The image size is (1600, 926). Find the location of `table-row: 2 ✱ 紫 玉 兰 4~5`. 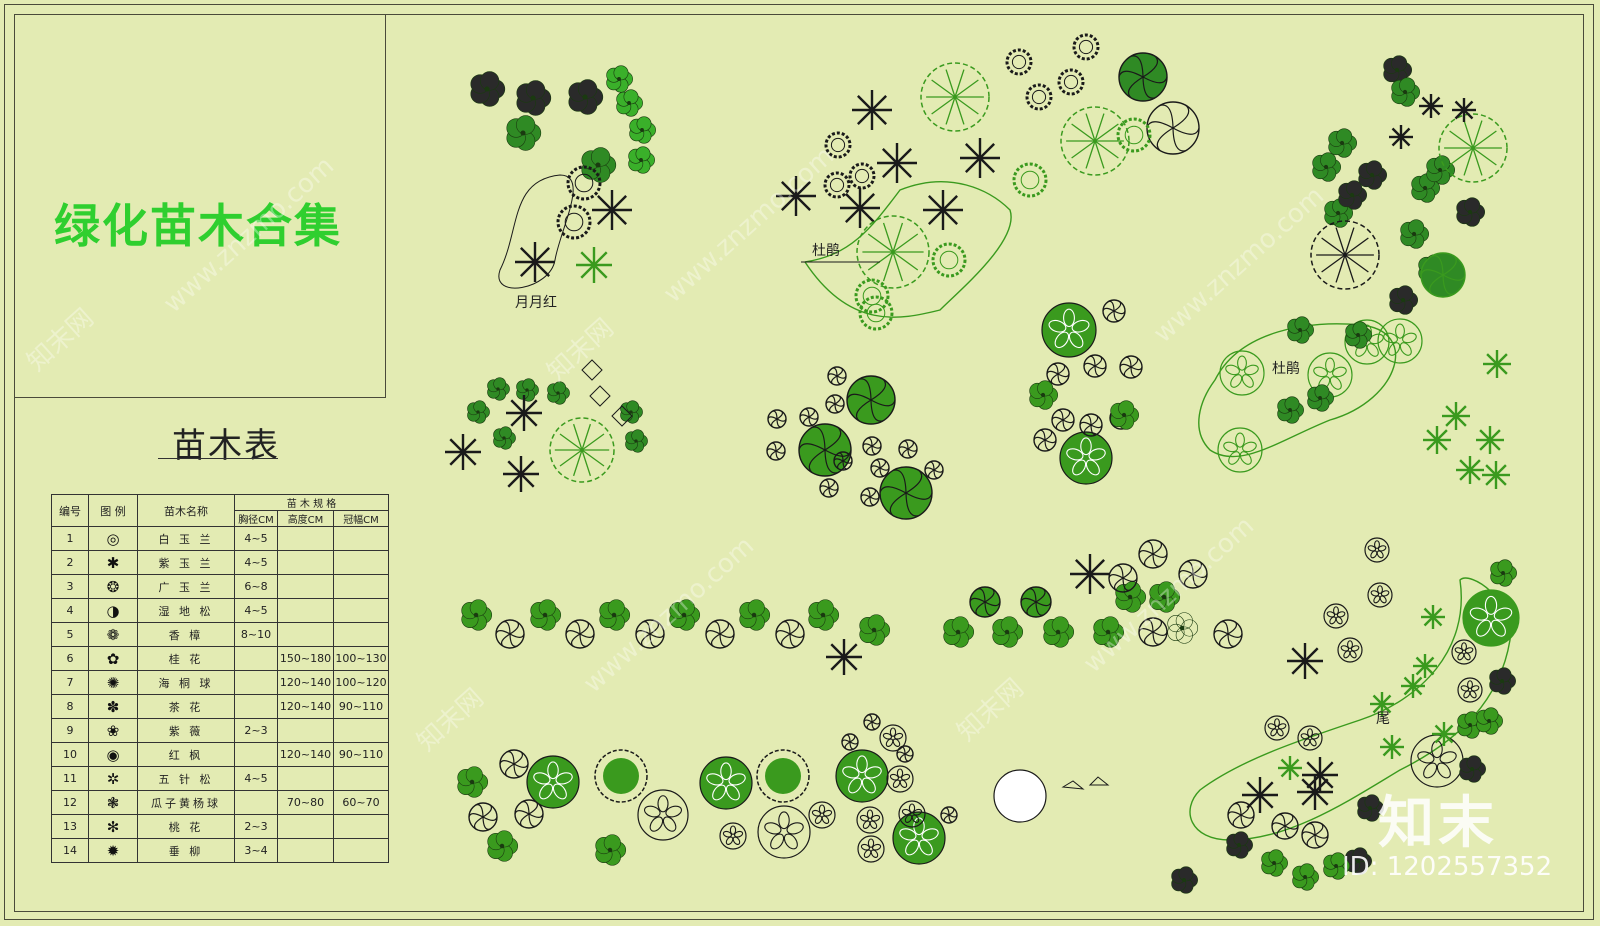

table-row: 2 ✱ 紫 玉 兰 4~5 is located at coordinates (220, 562).